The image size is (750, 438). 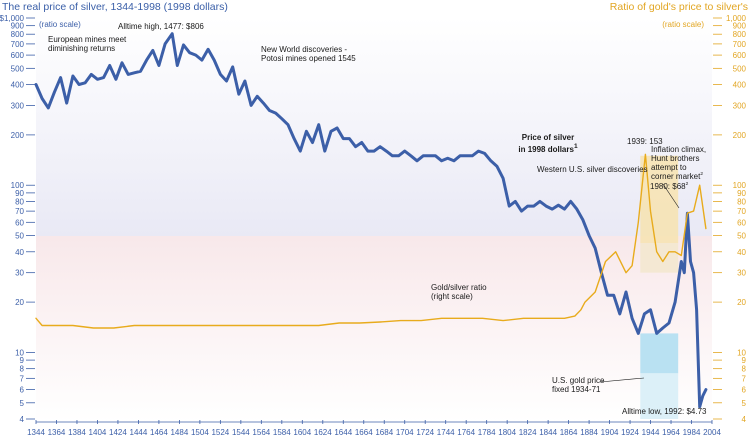 What do you see at coordinates (466, 432) in the screenshot?
I see `x-tick-label: 1764` at bounding box center [466, 432].